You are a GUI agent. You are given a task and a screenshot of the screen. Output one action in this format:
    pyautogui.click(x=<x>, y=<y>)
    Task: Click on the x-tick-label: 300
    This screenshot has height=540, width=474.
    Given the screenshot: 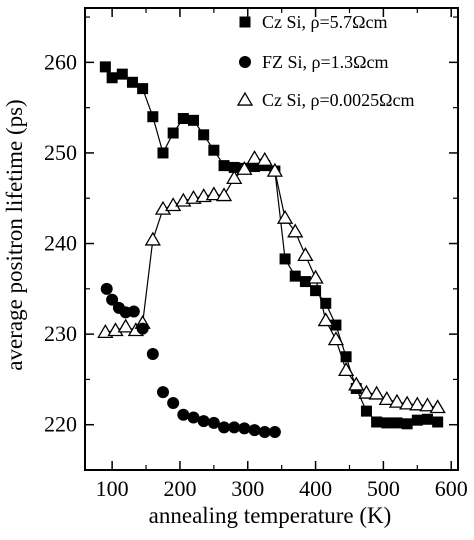 What is the action you would take?
    pyautogui.click(x=247, y=488)
    